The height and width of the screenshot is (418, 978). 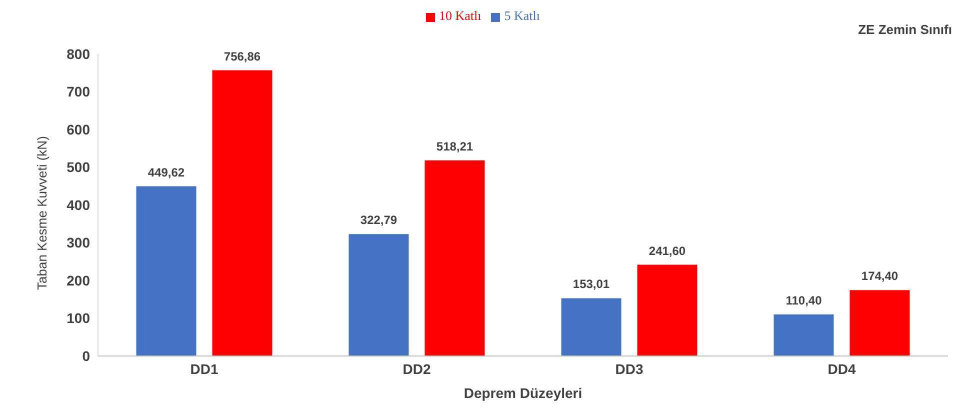 I want to click on x-axis-title: Deprem Düzeyleri, so click(x=523, y=393).